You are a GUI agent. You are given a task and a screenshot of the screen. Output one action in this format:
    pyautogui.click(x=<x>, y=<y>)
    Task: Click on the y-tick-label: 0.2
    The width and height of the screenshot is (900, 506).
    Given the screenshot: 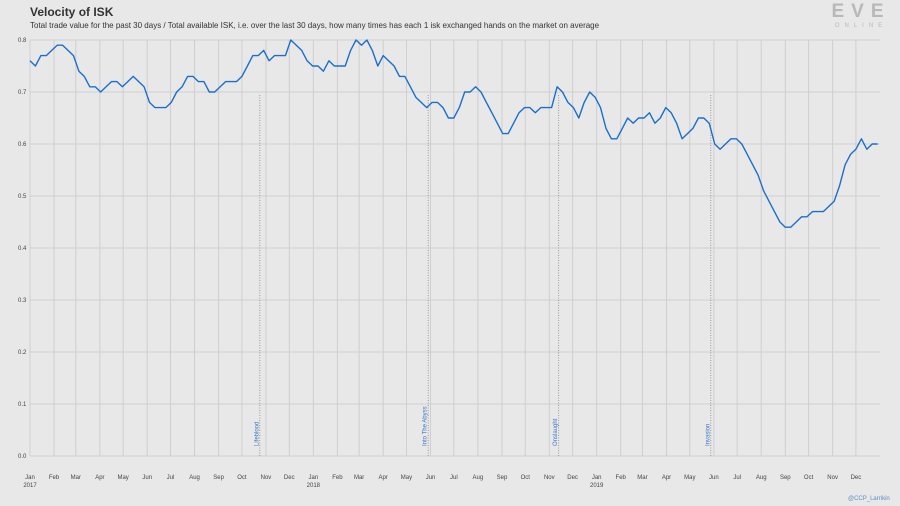 What is the action you would take?
    pyautogui.click(x=22, y=353)
    